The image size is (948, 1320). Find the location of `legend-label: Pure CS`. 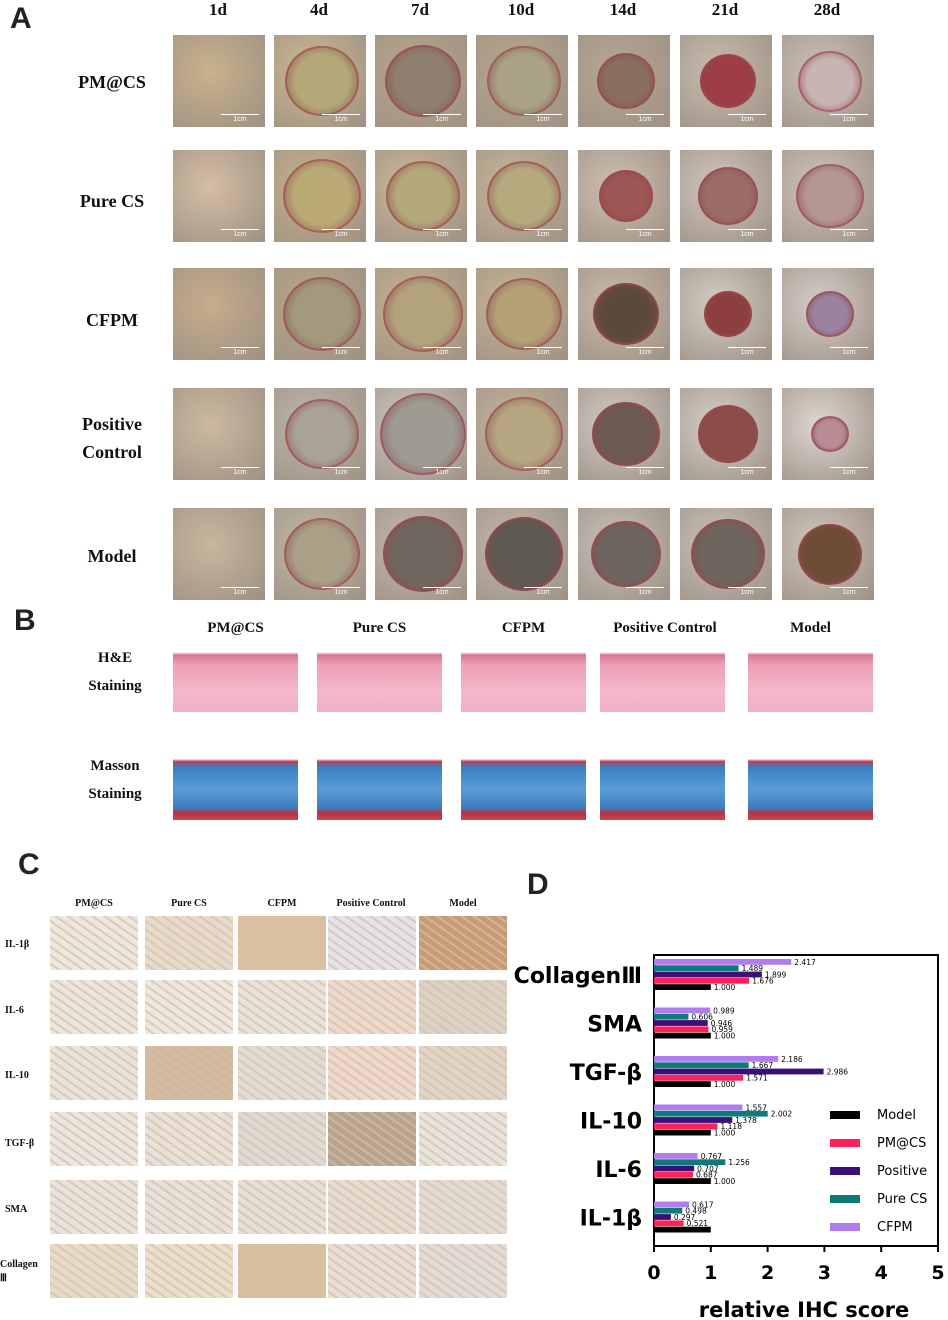

legend-label: Pure CS is located at coordinates (902, 1199).